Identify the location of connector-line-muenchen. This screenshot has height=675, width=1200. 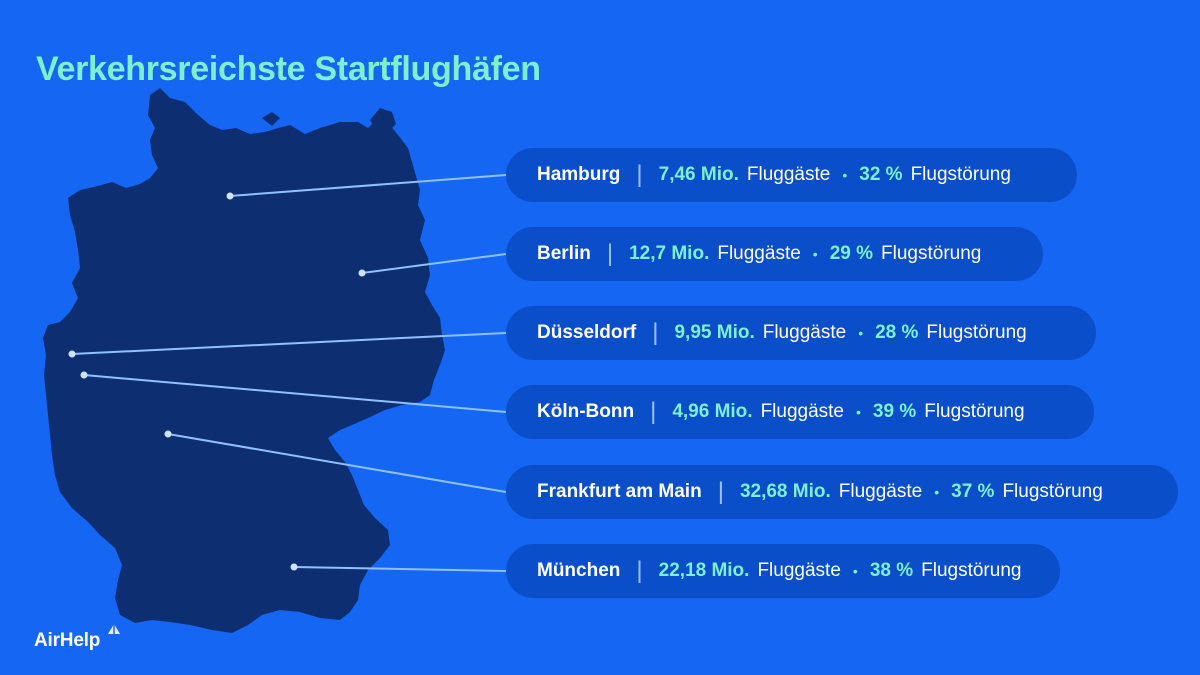
(400, 569).